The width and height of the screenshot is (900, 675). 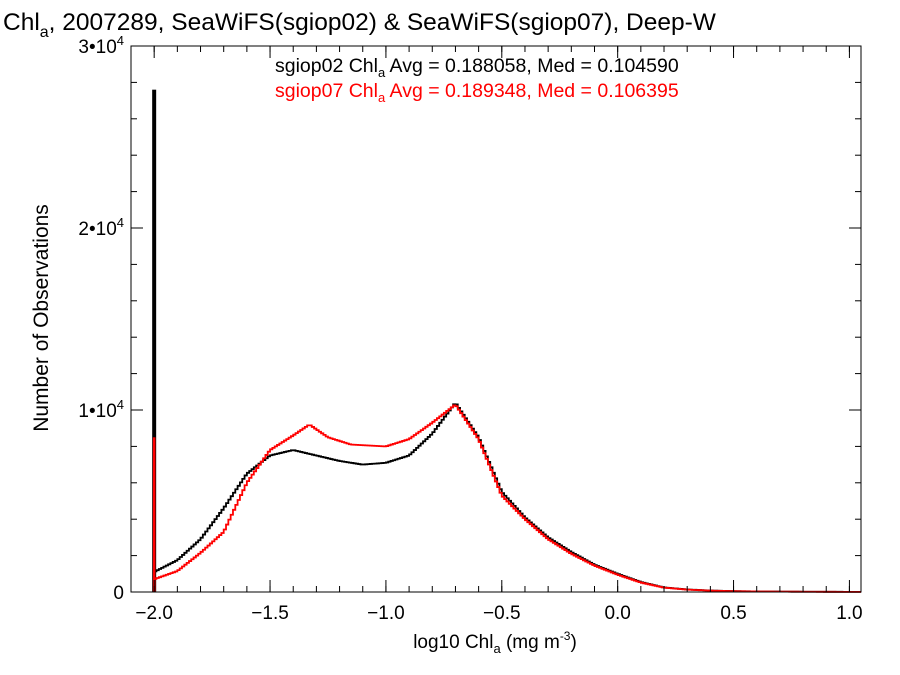 I want to click on y-tick-label: 3•104, so click(x=101, y=45).